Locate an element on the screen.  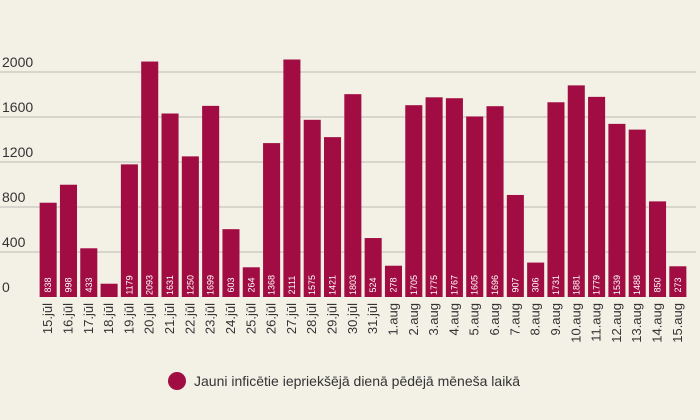
x-tick-label: 18.jūl is located at coordinates (108, 318).